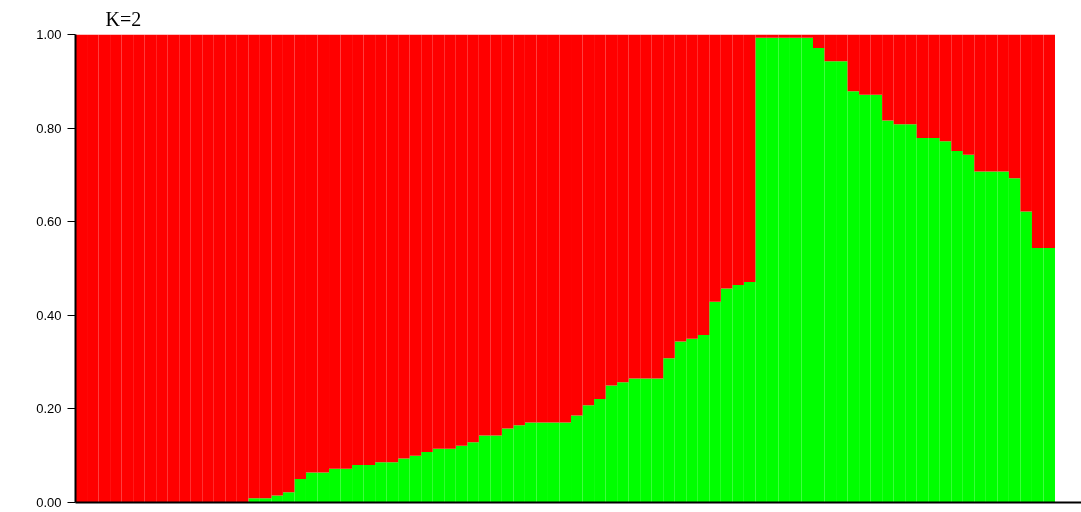  Describe the element at coordinates (49, 222) in the screenshot. I see `y-tick-label: 0.60` at that location.